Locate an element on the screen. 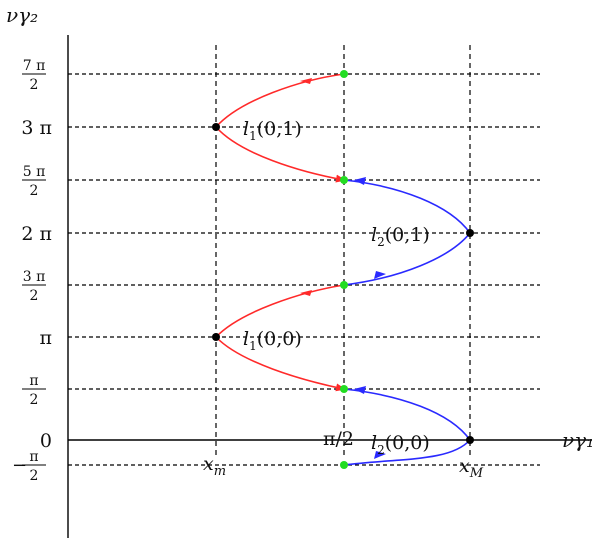  curve-label-l1-00: l1(0,0) is located at coordinates (272, 340).